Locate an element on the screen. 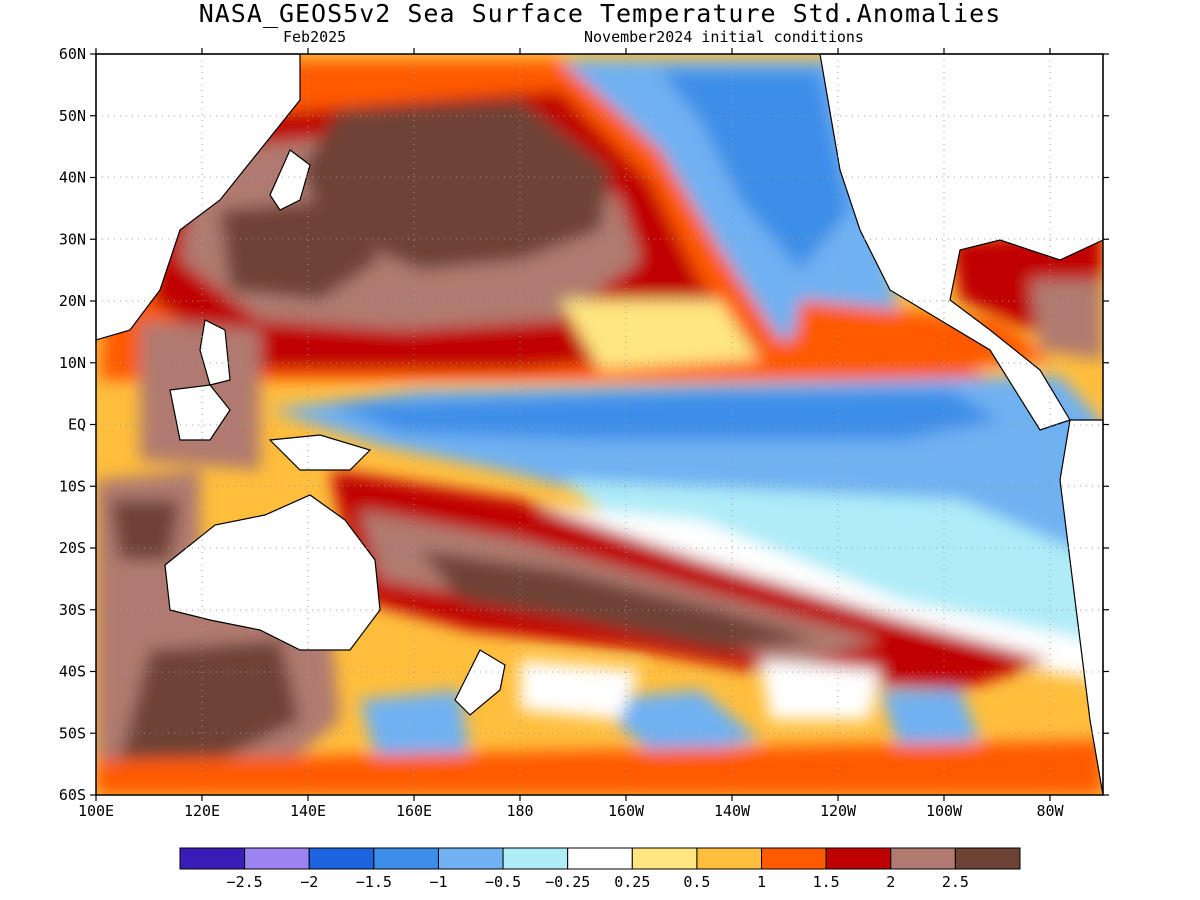 This screenshot has width=1200, height=900. lon-tick-label: 100E is located at coordinates (96, 811).